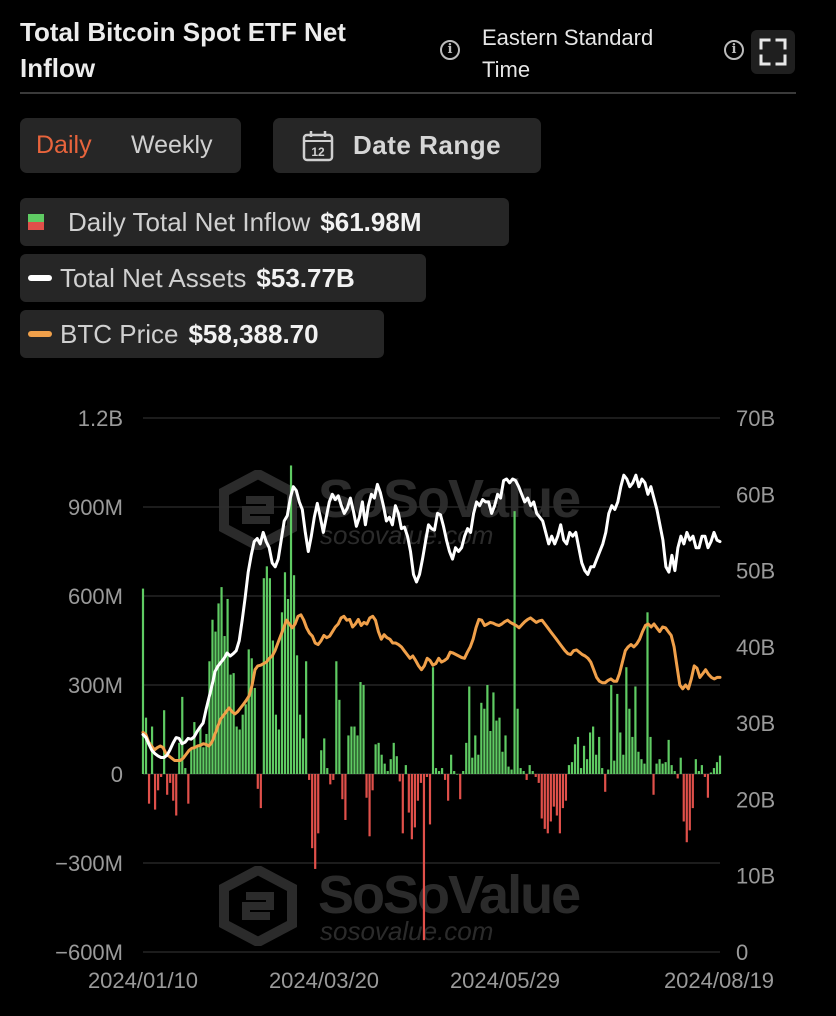 The height and width of the screenshot is (1016, 836). I want to click on period-tabs: Daily Weekly, so click(130, 145).